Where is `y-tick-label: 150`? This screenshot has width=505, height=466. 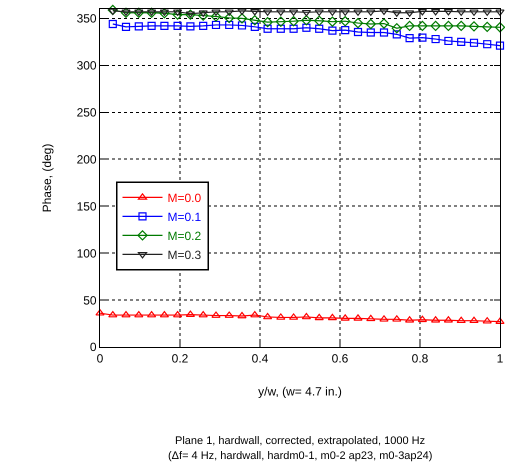
y-tick-label: 150 is located at coordinates (86, 206).